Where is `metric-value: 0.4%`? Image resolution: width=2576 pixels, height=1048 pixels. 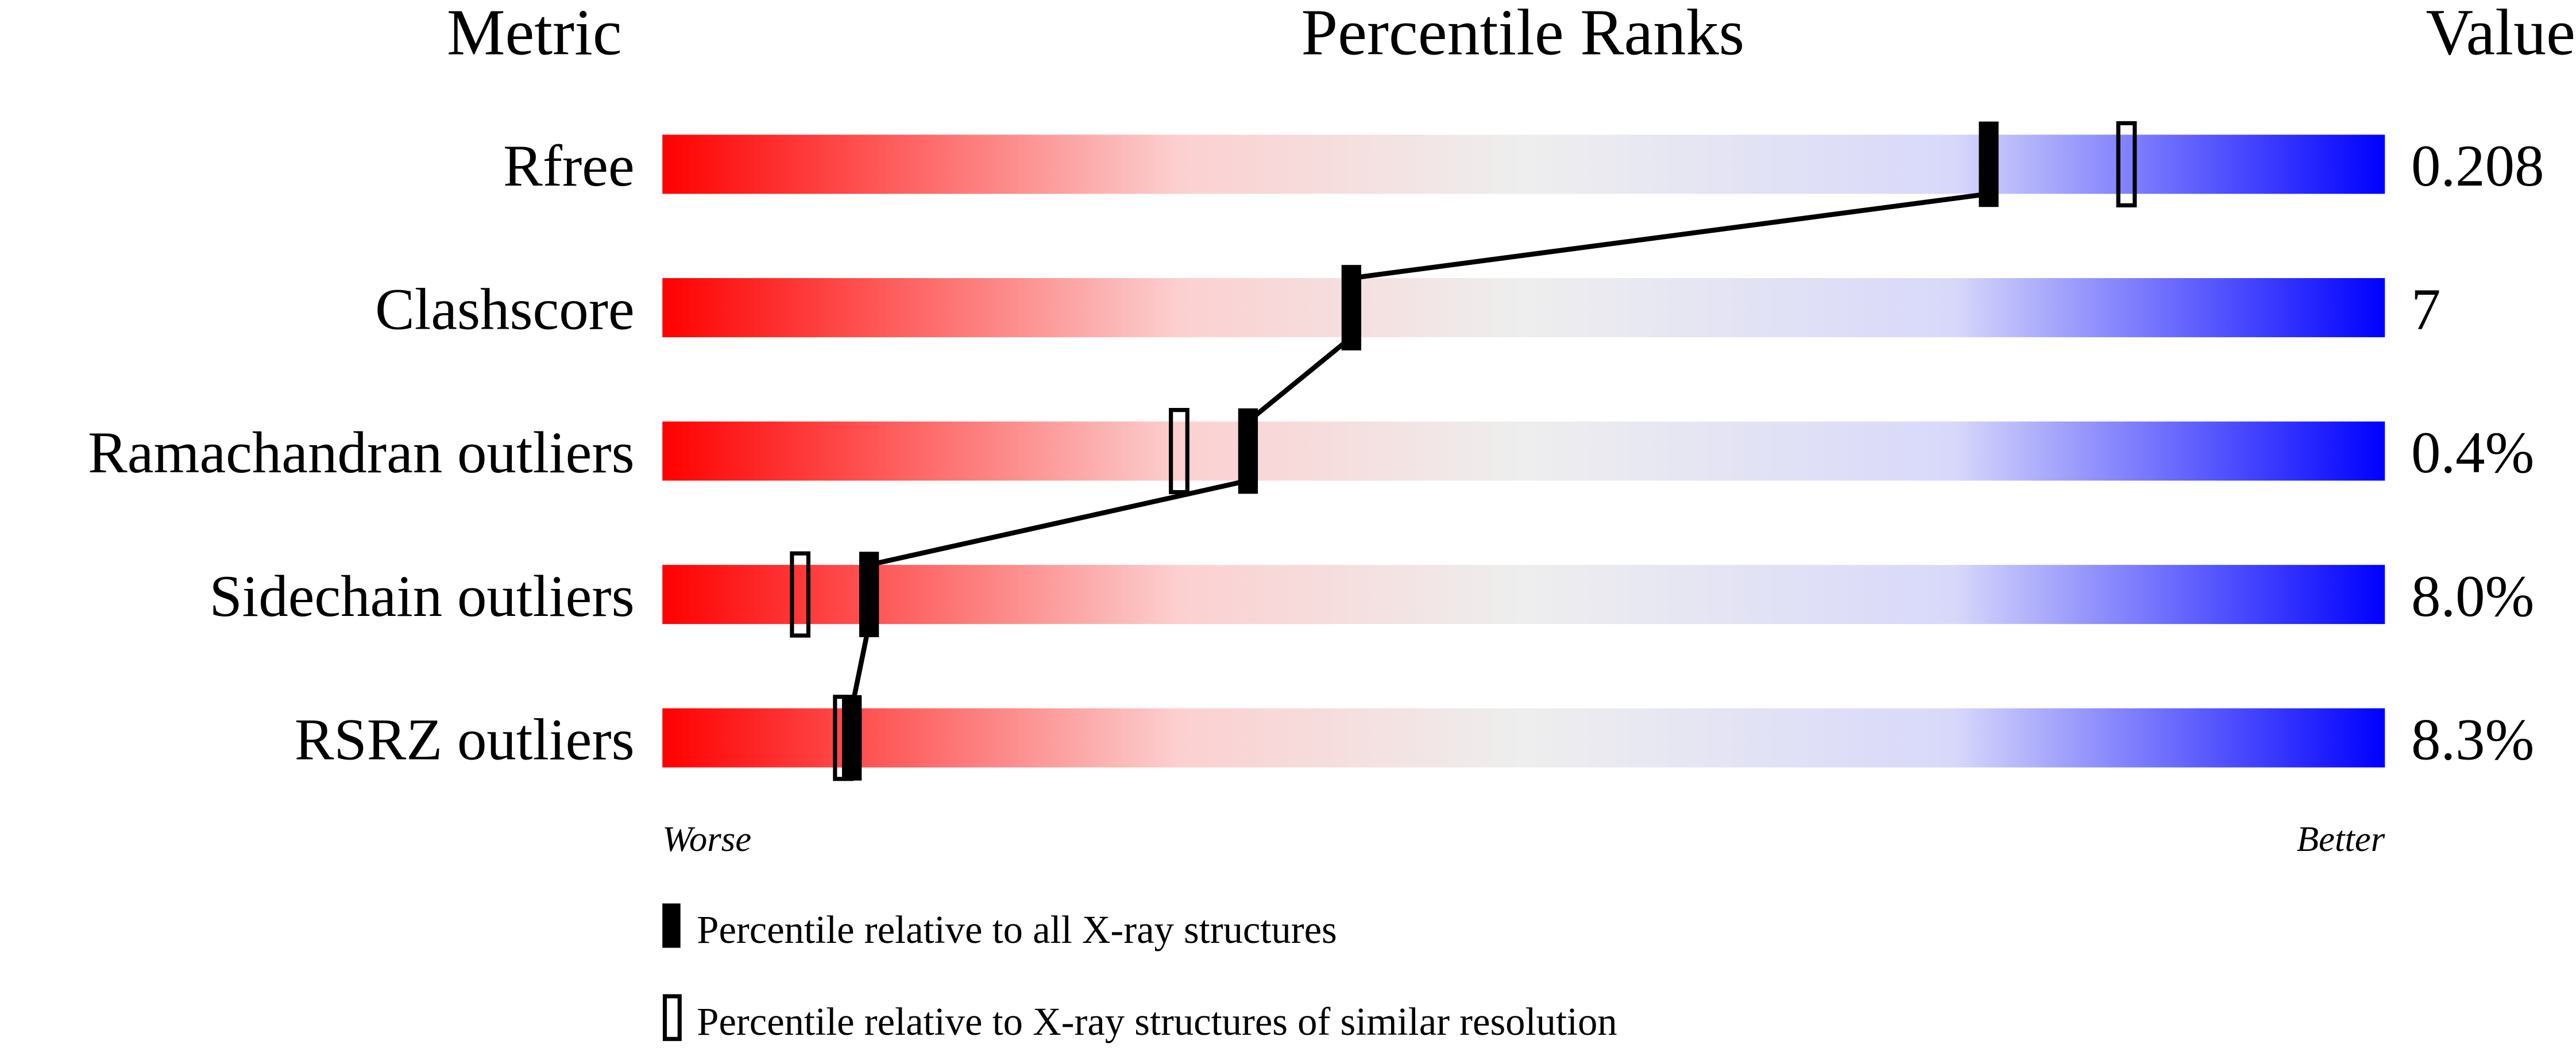
metric-value: 0.4% is located at coordinates (2472, 453).